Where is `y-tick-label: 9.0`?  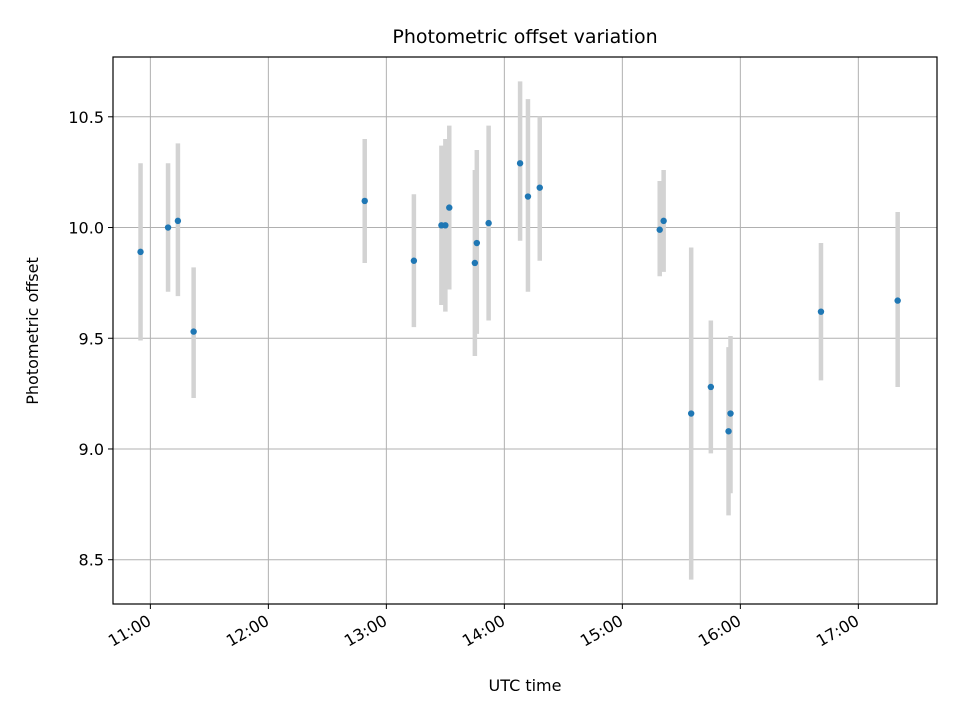
y-tick-label: 9.0 is located at coordinates (91, 449).